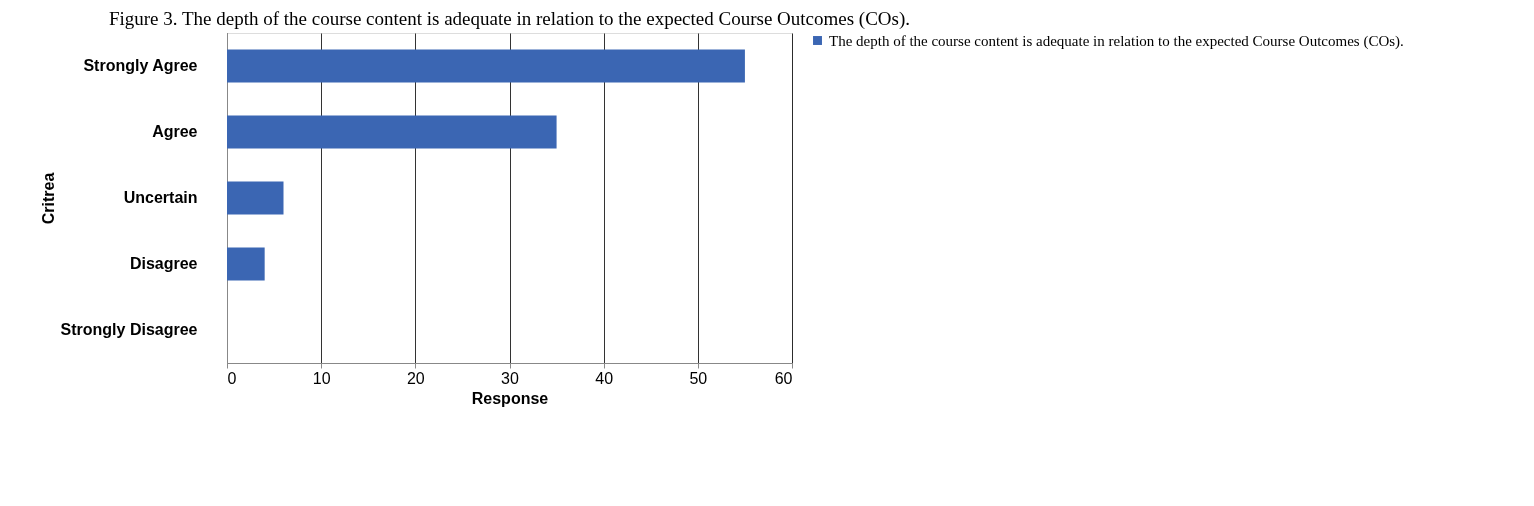 This screenshot has width=1534, height=506. I want to click on x-tick-label: 20, so click(415, 378).